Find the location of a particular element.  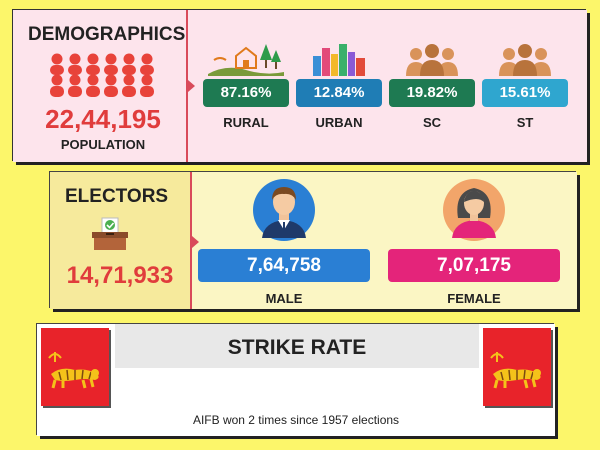

st-label: ST is located at coordinates (525, 122).